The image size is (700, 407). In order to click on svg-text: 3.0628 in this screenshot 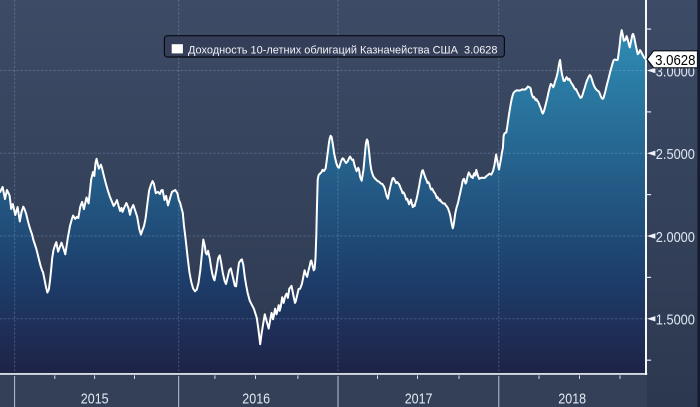, I will do `click(675, 61)`.